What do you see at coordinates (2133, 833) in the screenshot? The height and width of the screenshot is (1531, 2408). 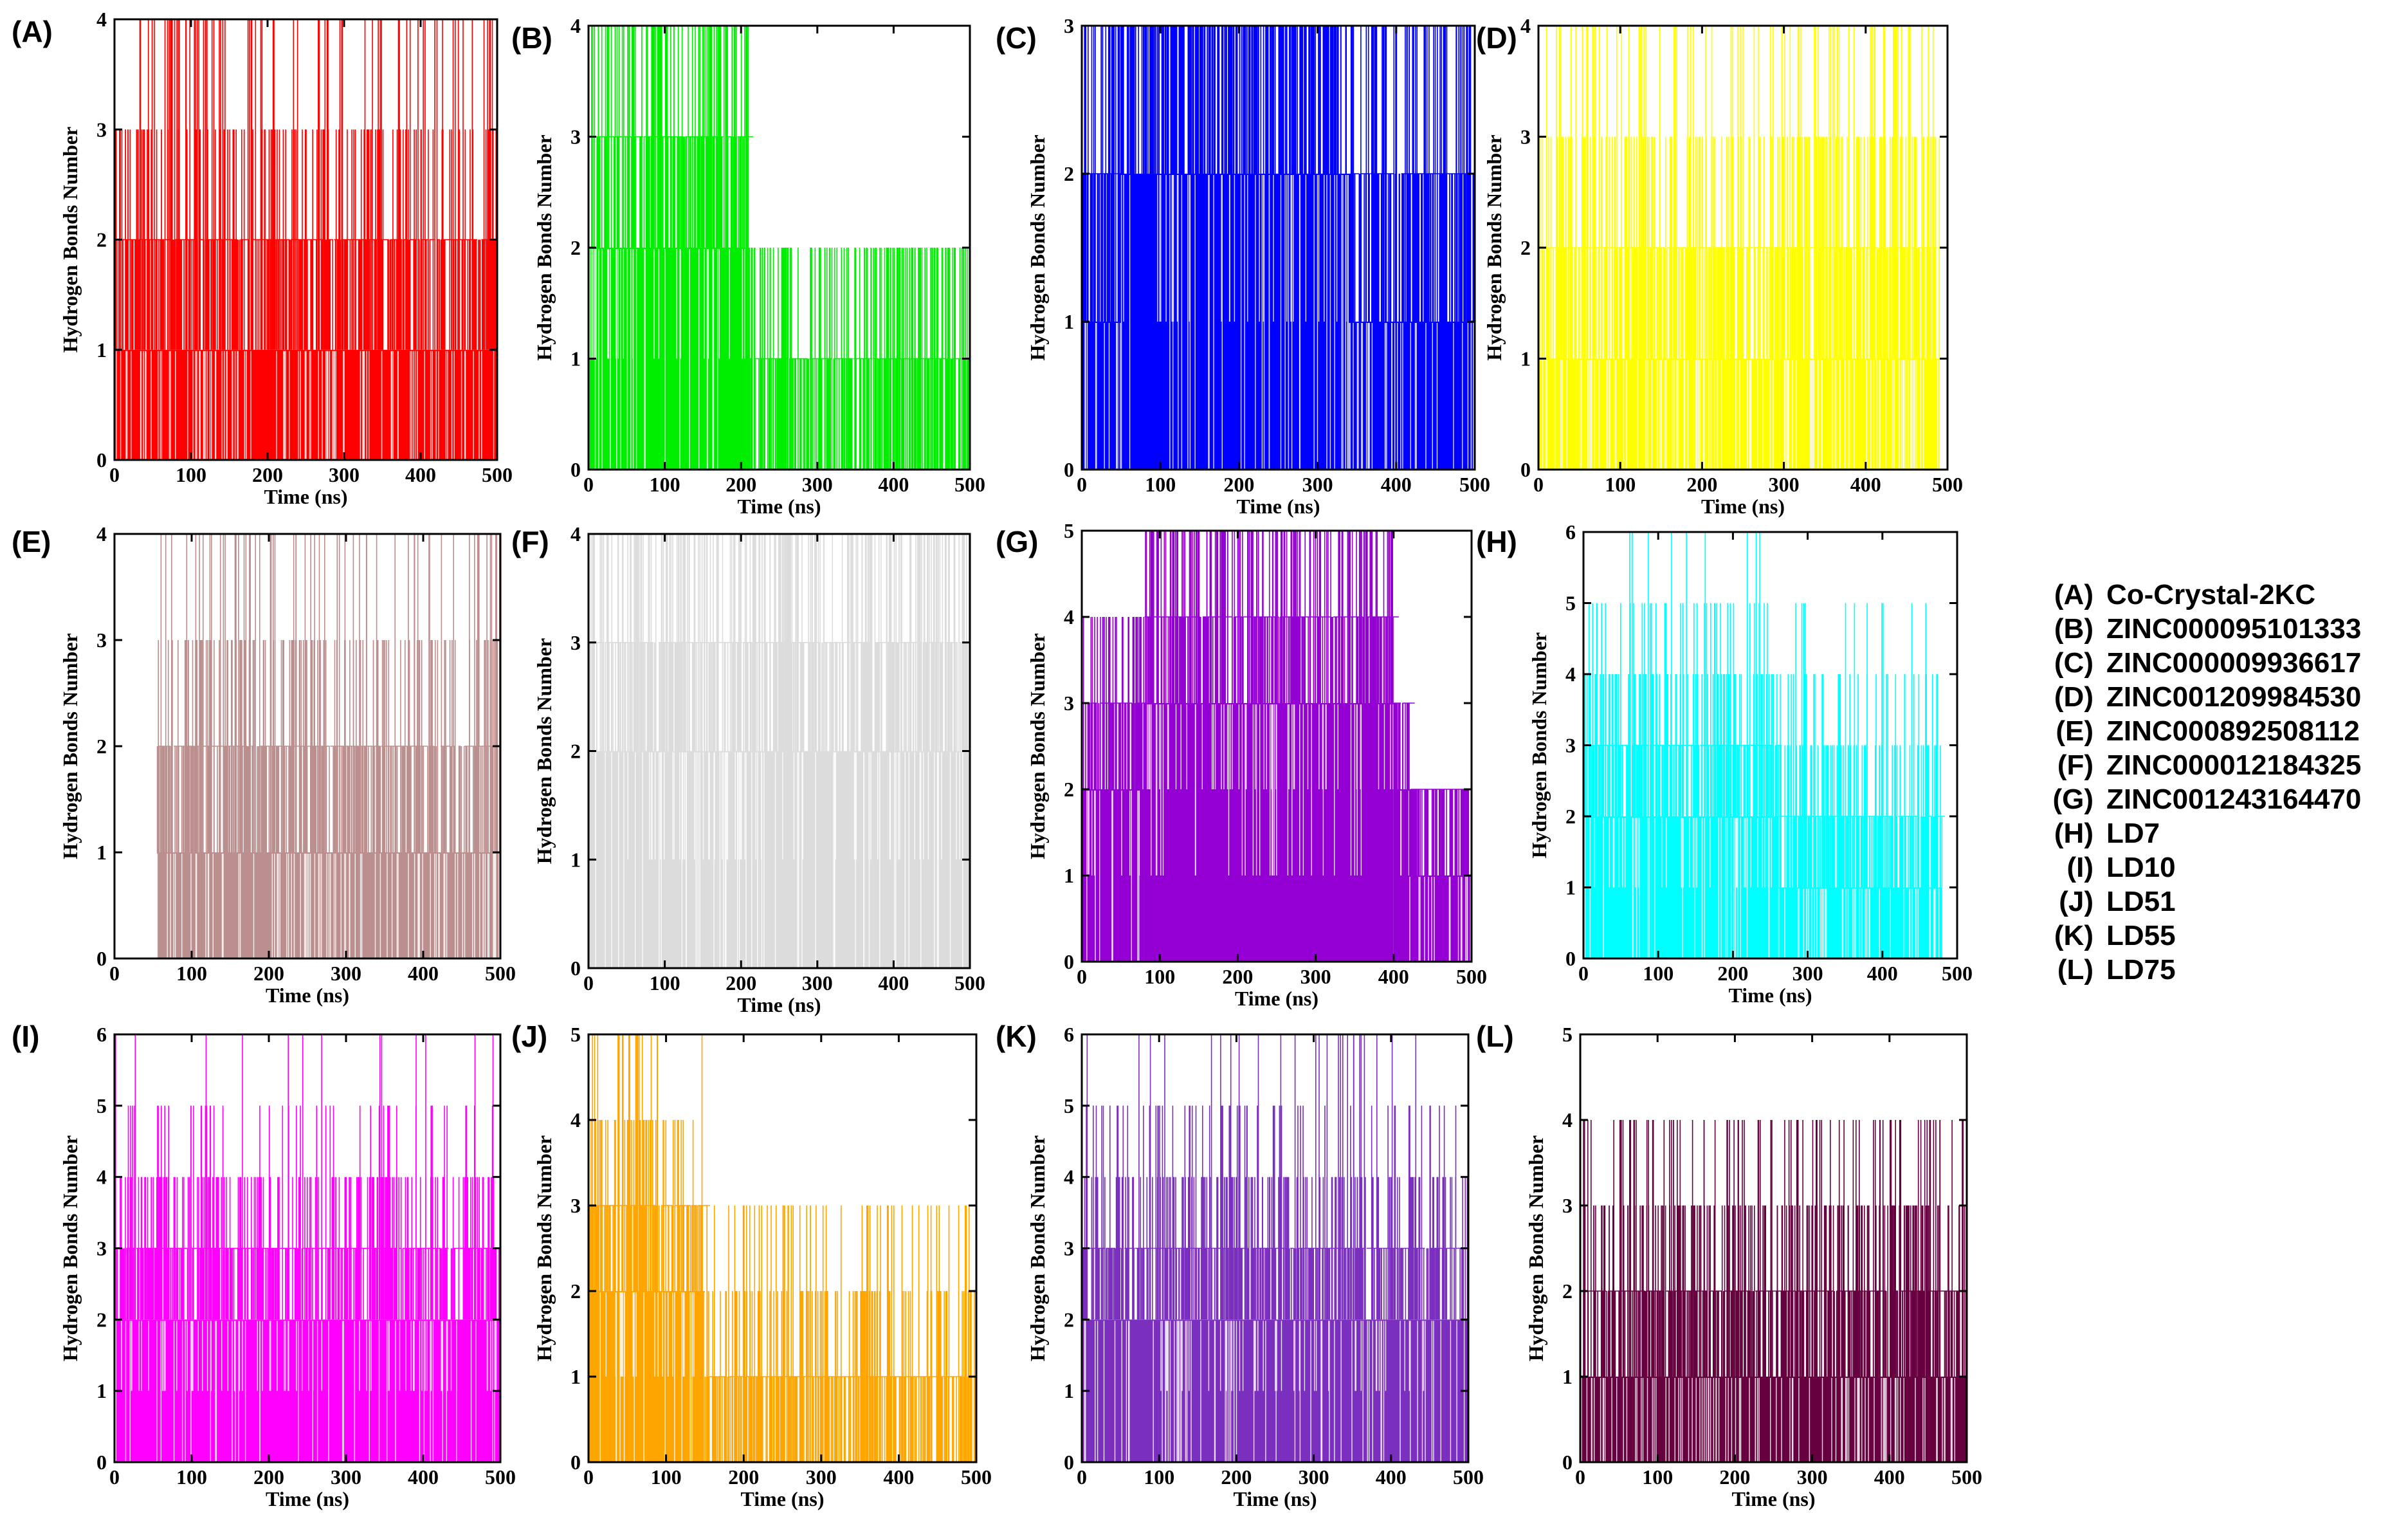 I see `legend-name: LD7` at bounding box center [2133, 833].